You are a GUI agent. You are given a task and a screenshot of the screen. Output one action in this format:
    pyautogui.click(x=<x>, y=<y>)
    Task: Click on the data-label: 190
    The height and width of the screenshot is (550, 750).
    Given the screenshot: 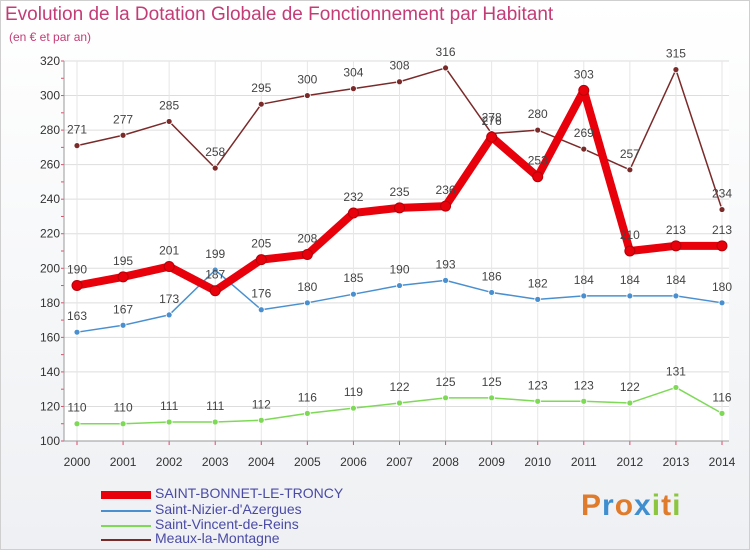 What is the action you would take?
    pyautogui.click(x=77, y=270)
    